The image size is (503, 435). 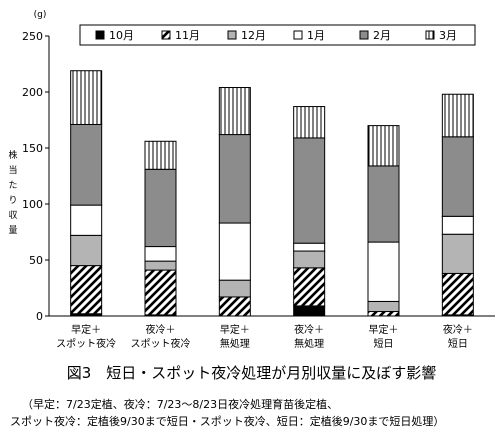 I want to click on figure-caption-note-line-1: （早定：7/23定植、夜冷：7/23～8/23日夜冷処理育苗後定植、, so click(x=180, y=404).